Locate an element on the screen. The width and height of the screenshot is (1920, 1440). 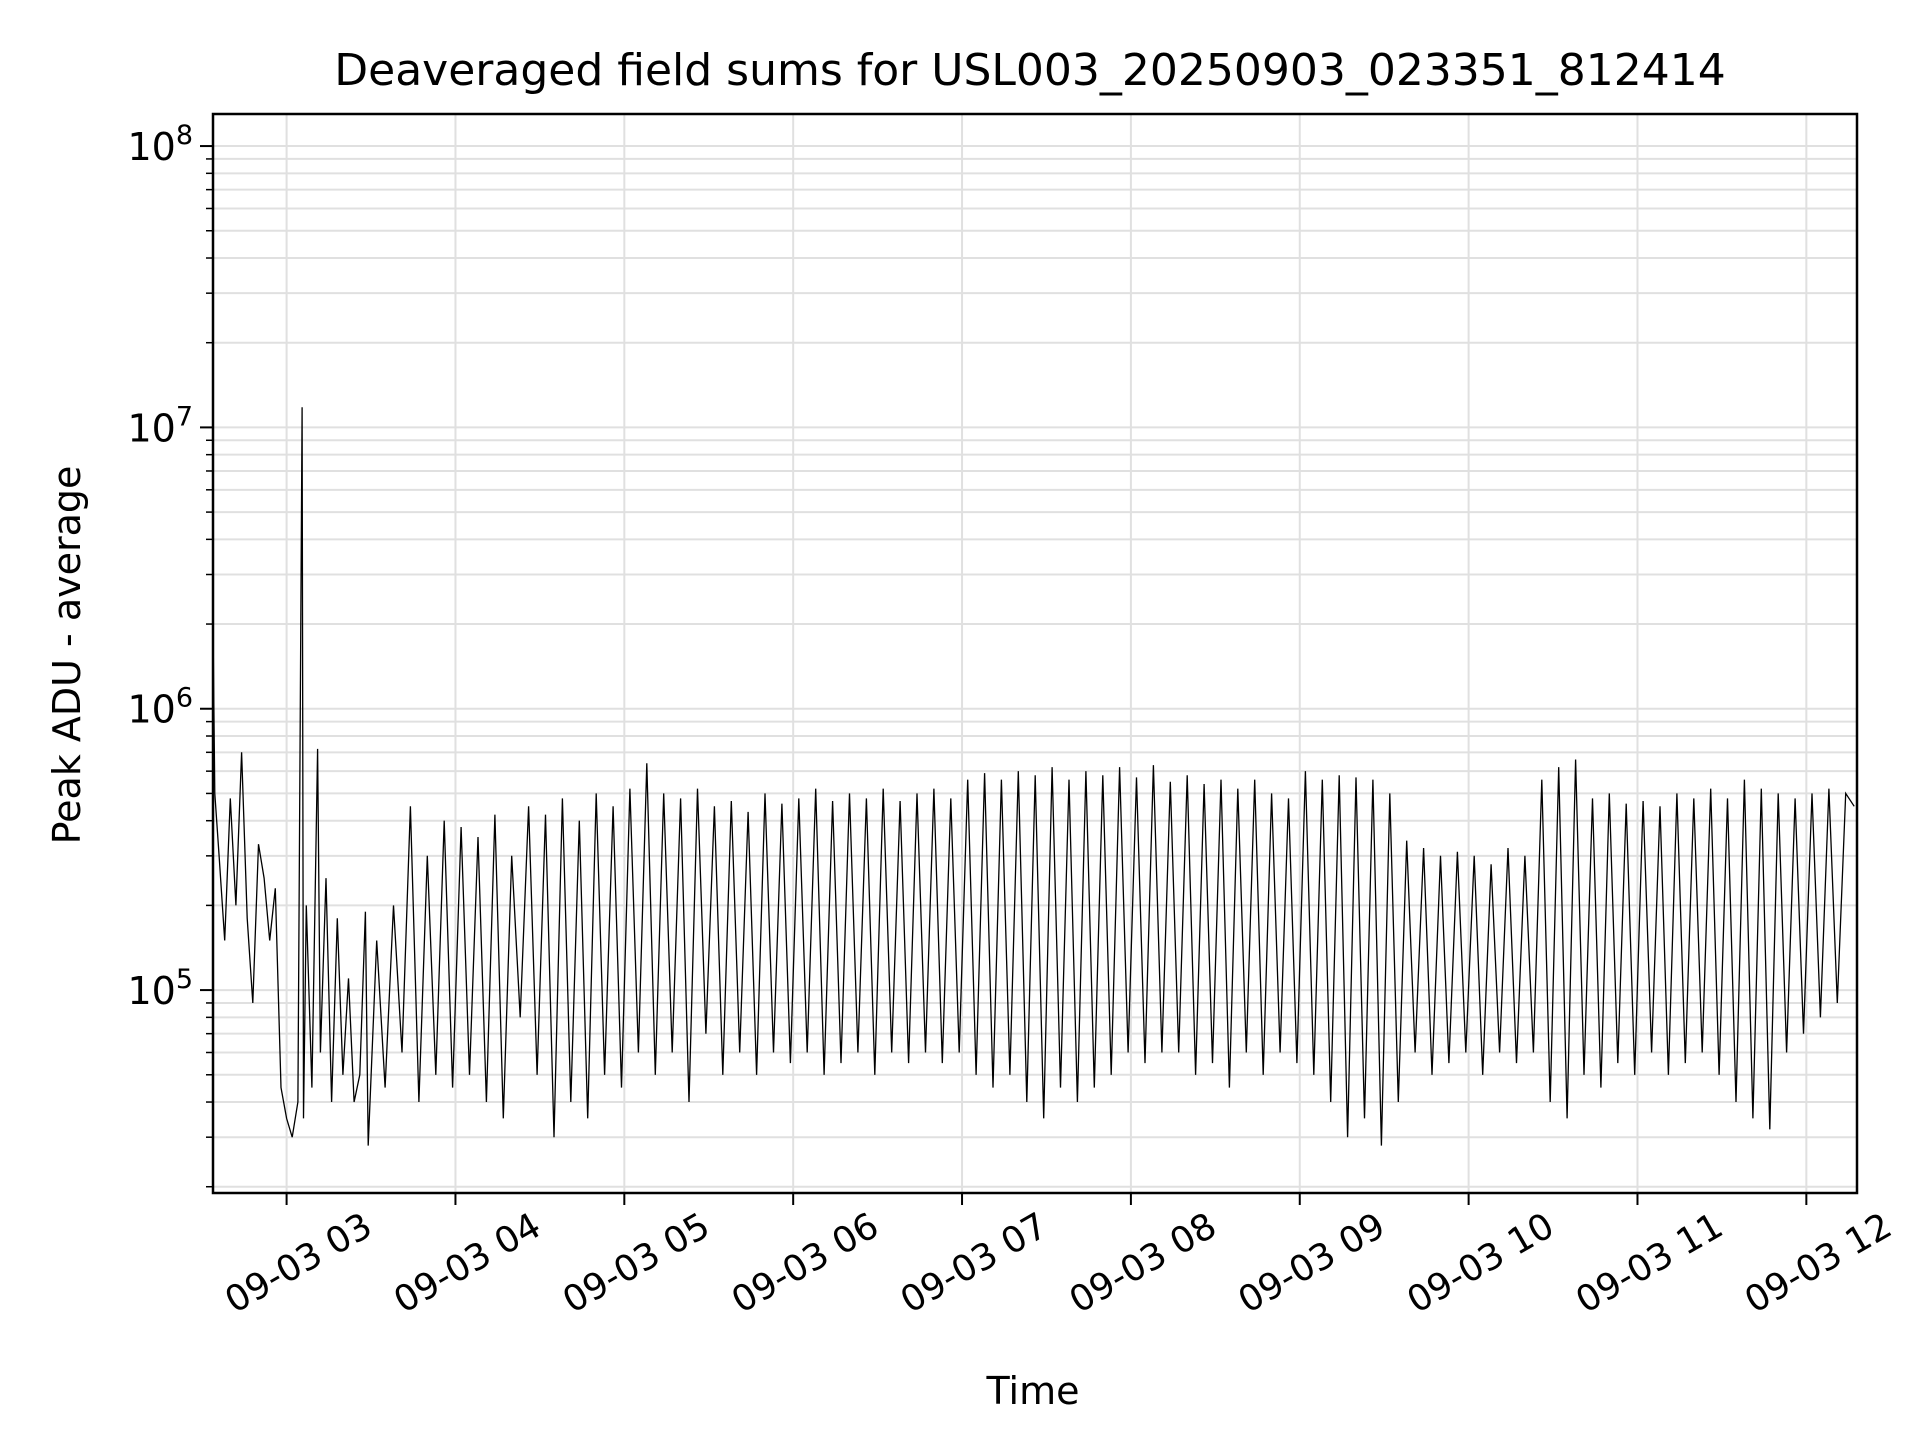
x-tick-label: 09-03 08 is located at coordinates (1143, 1263).